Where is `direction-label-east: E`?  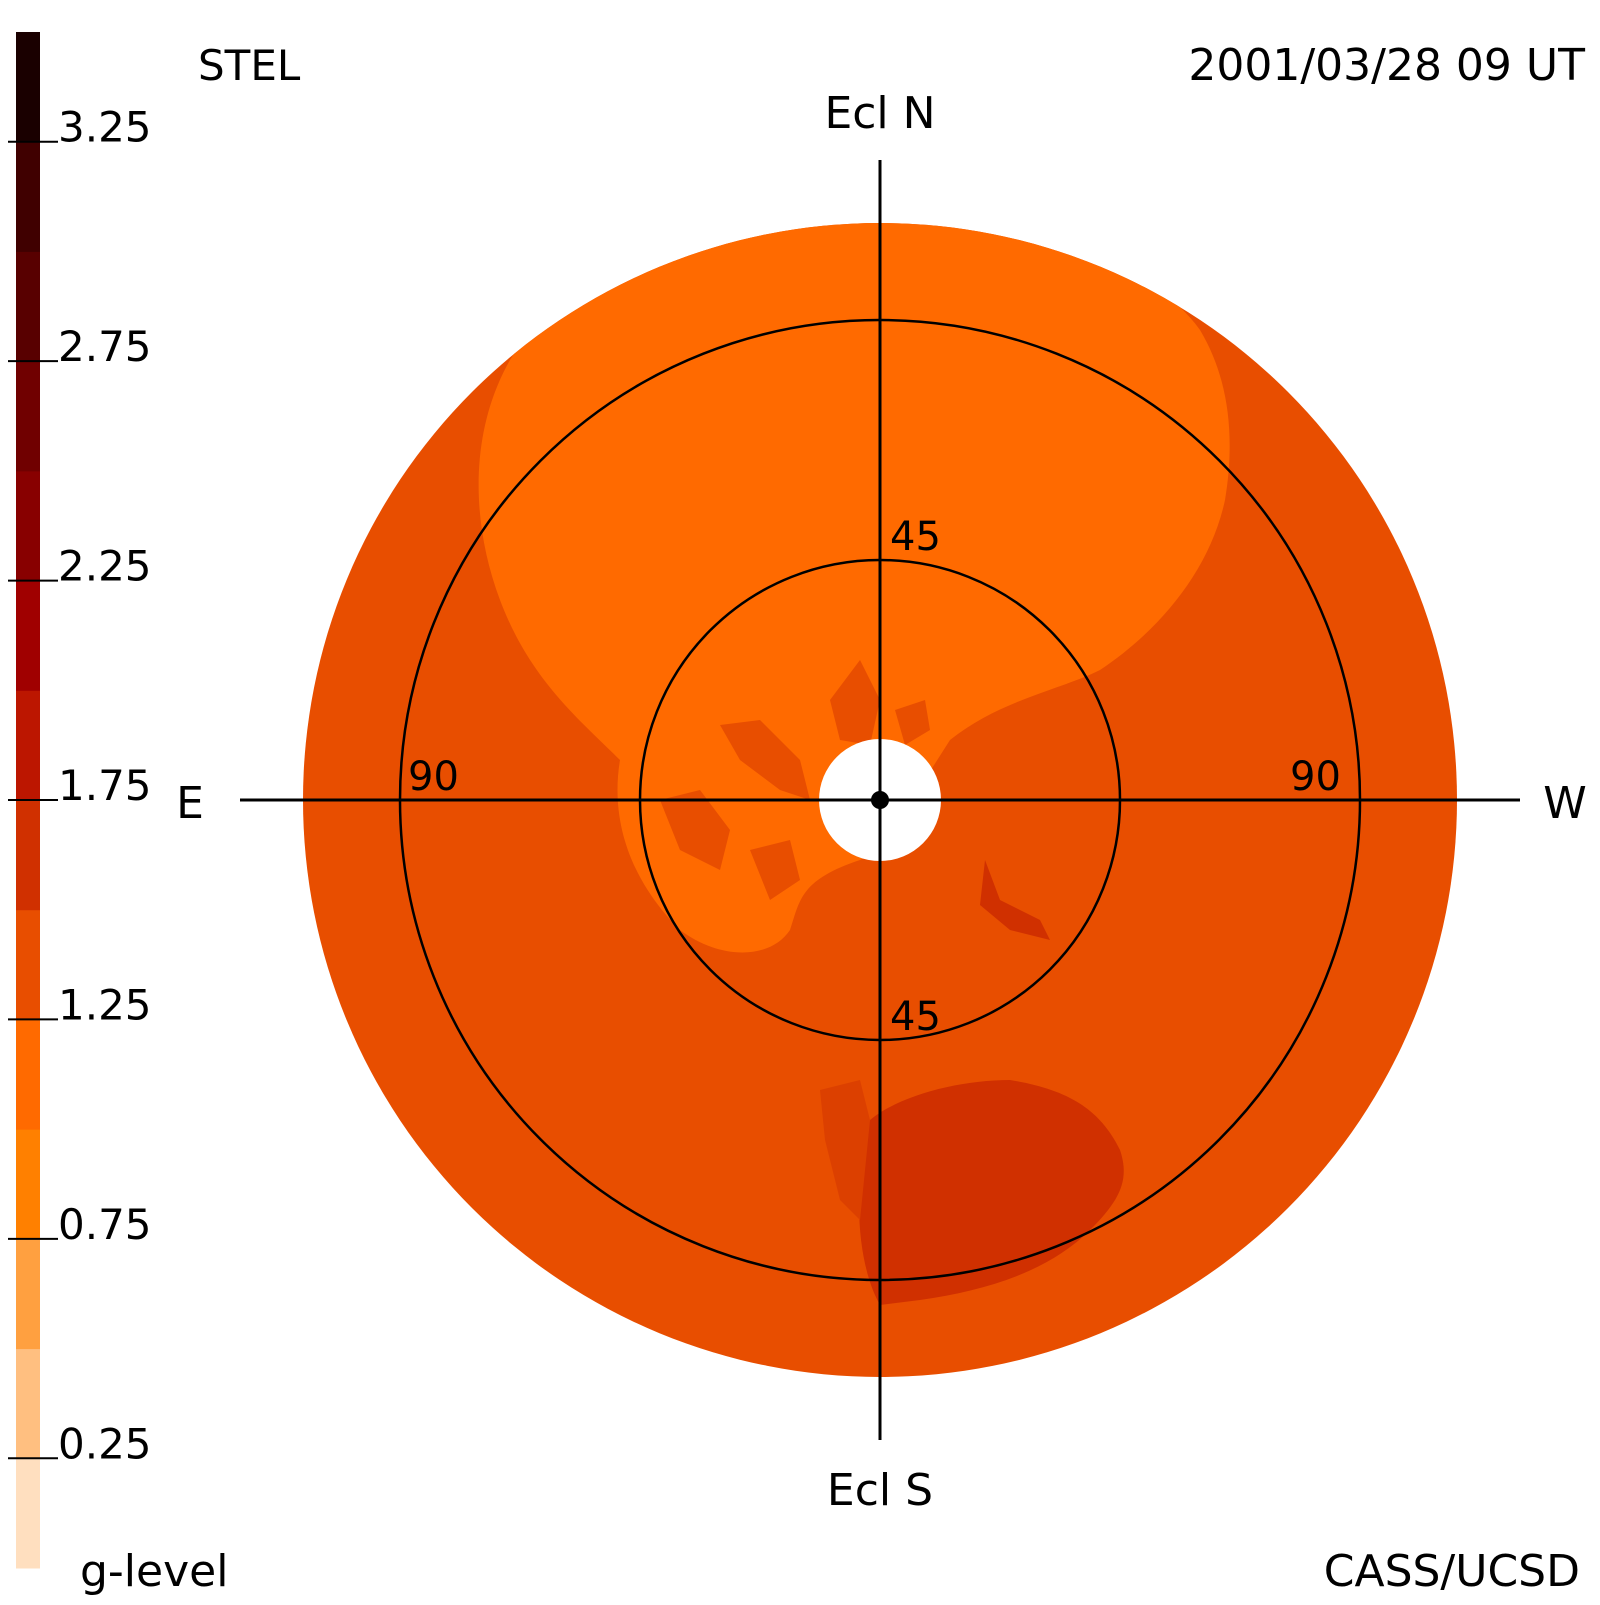 direction-label-east: E is located at coordinates (190, 803).